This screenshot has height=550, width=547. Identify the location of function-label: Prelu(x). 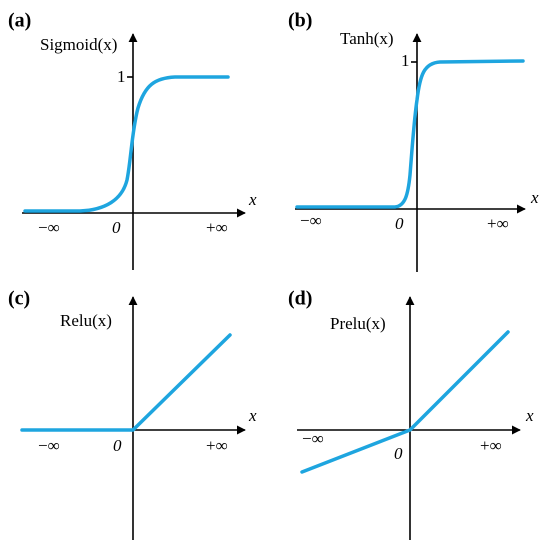
(358, 323).